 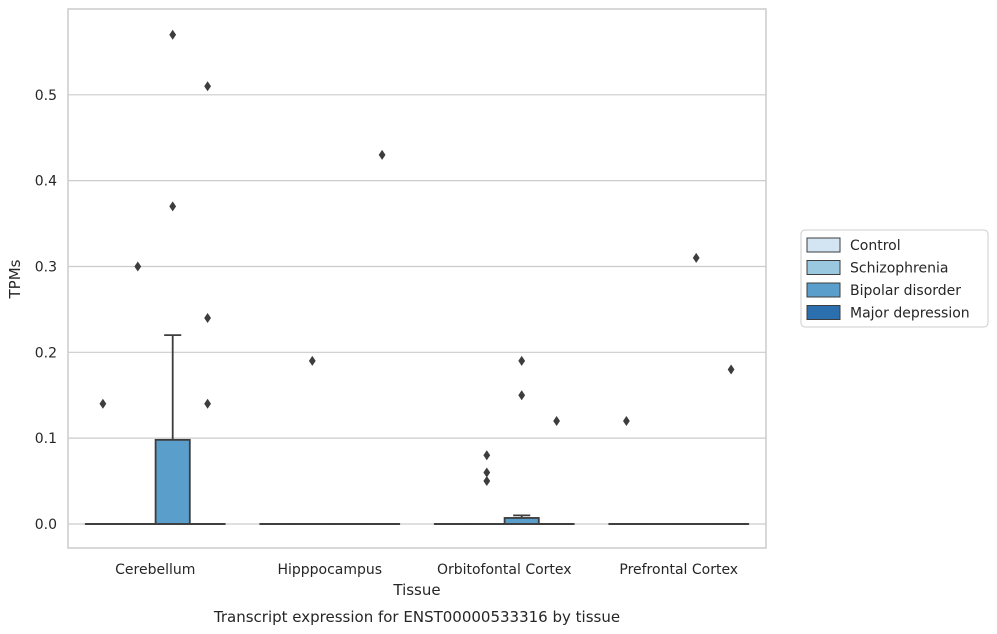 What do you see at coordinates (504, 570) in the screenshot?
I see `x-tick-label: Orbitofontal Cortex` at bounding box center [504, 570].